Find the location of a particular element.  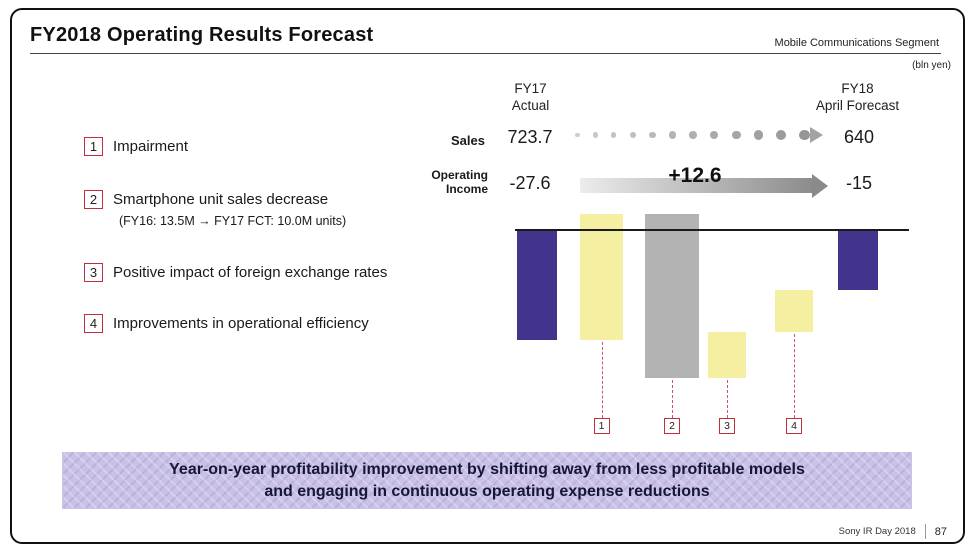

legend-item-2-main: 2 Smartphone unit sales decrease is located at coordinates (215, 199).